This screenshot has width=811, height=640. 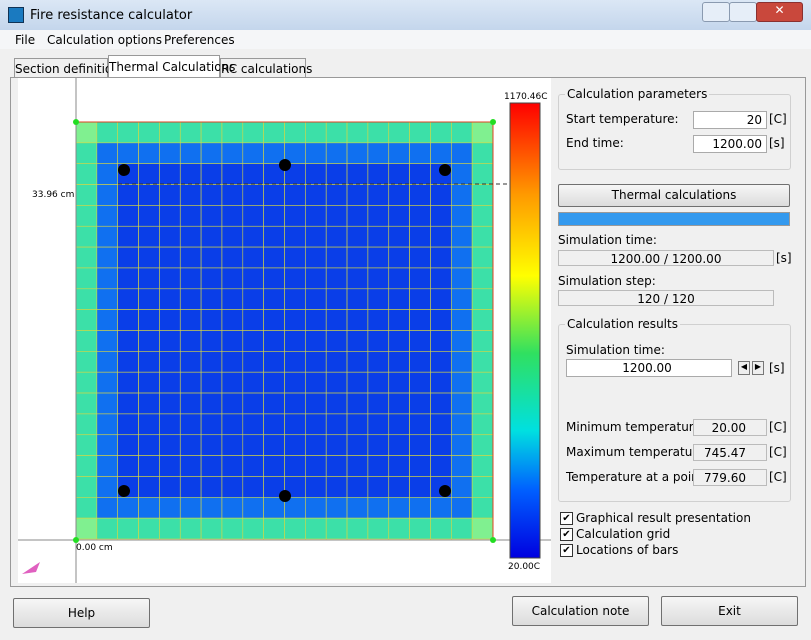 I want to click on tab: Section definition, so click(x=67, y=67).